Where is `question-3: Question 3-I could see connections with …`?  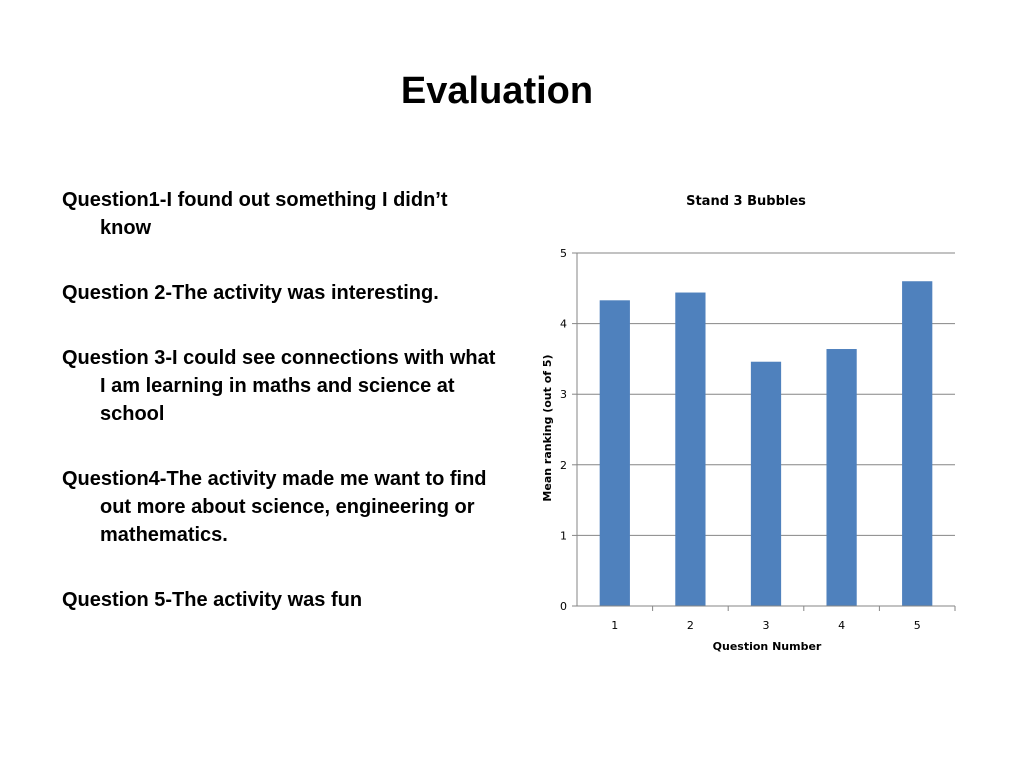
question-3: Question 3-I could see connections with … is located at coordinates (279, 386).